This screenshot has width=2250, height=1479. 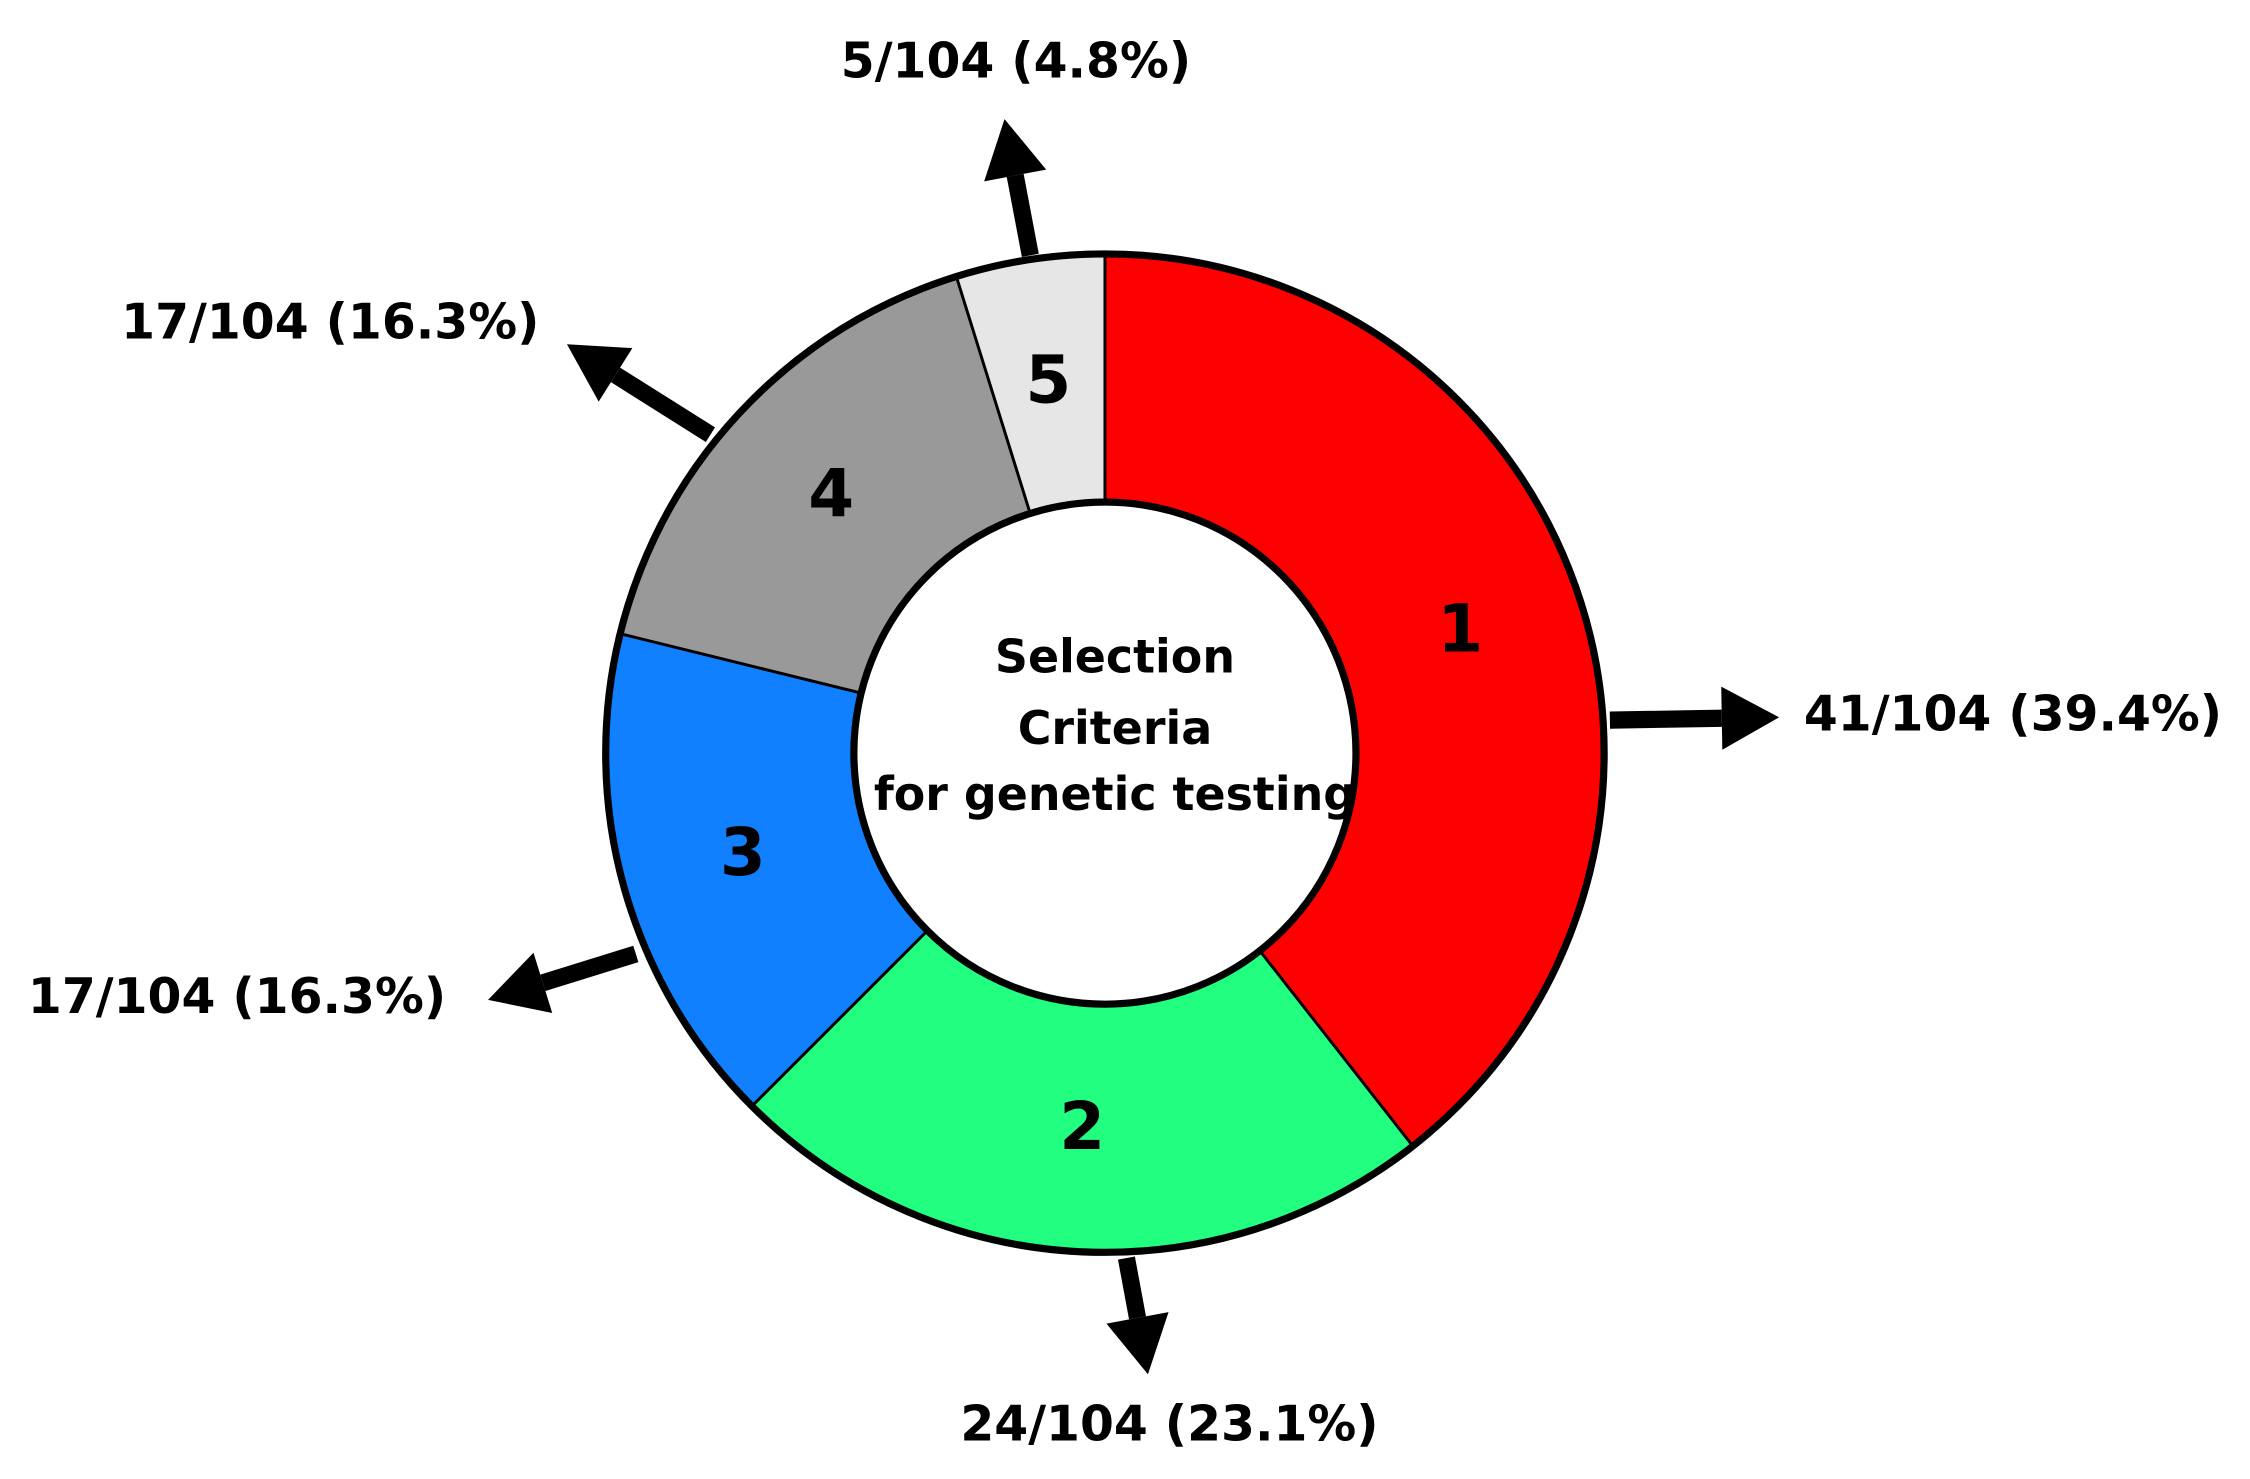 What do you see at coordinates (1115, 728) in the screenshot?
I see `center-text: Criteria` at bounding box center [1115, 728].